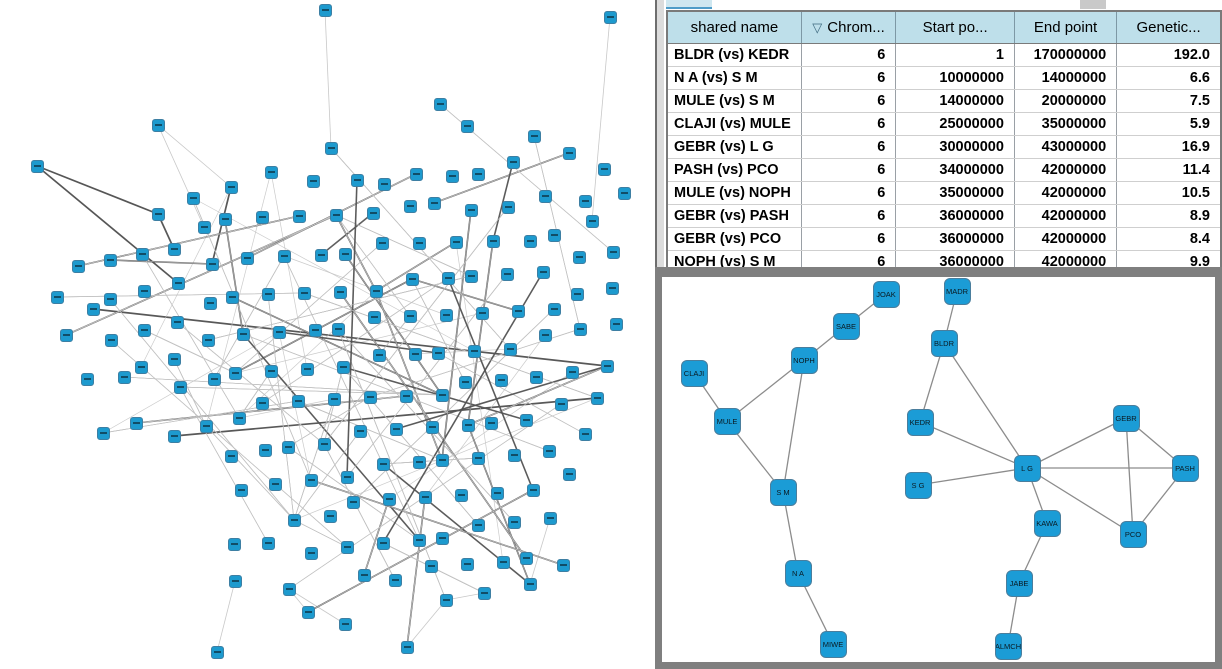  What do you see at coordinates (957, 291) in the screenshot?
I see `network-node-madr: MADR` at bounding box center [957, 291].